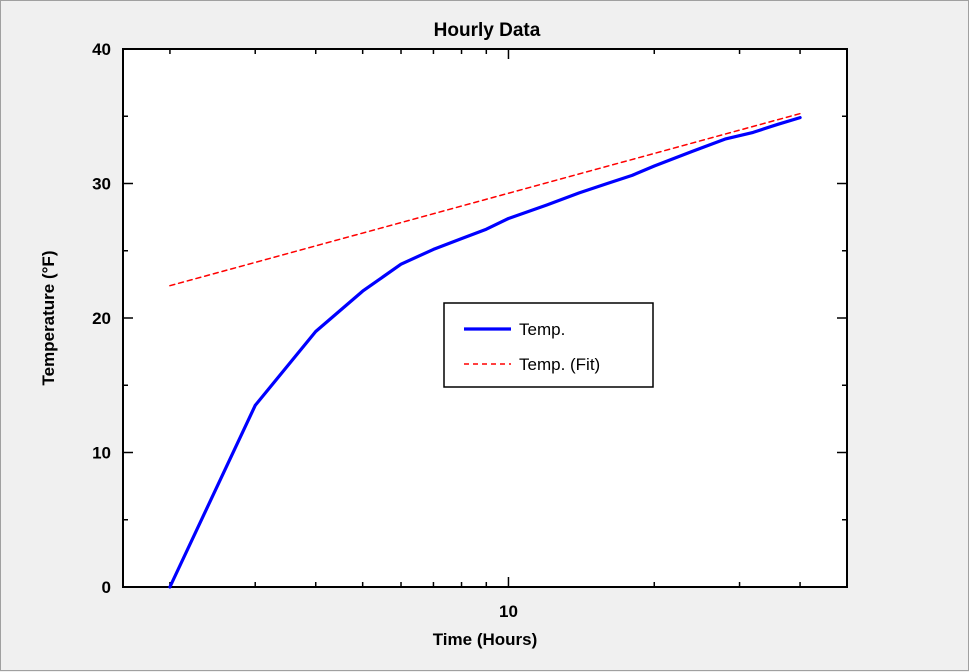 Image resolution: width=969 pixels, height=672 pixels. I want to click on chart-title: Hourly Data, so click(487, 30).